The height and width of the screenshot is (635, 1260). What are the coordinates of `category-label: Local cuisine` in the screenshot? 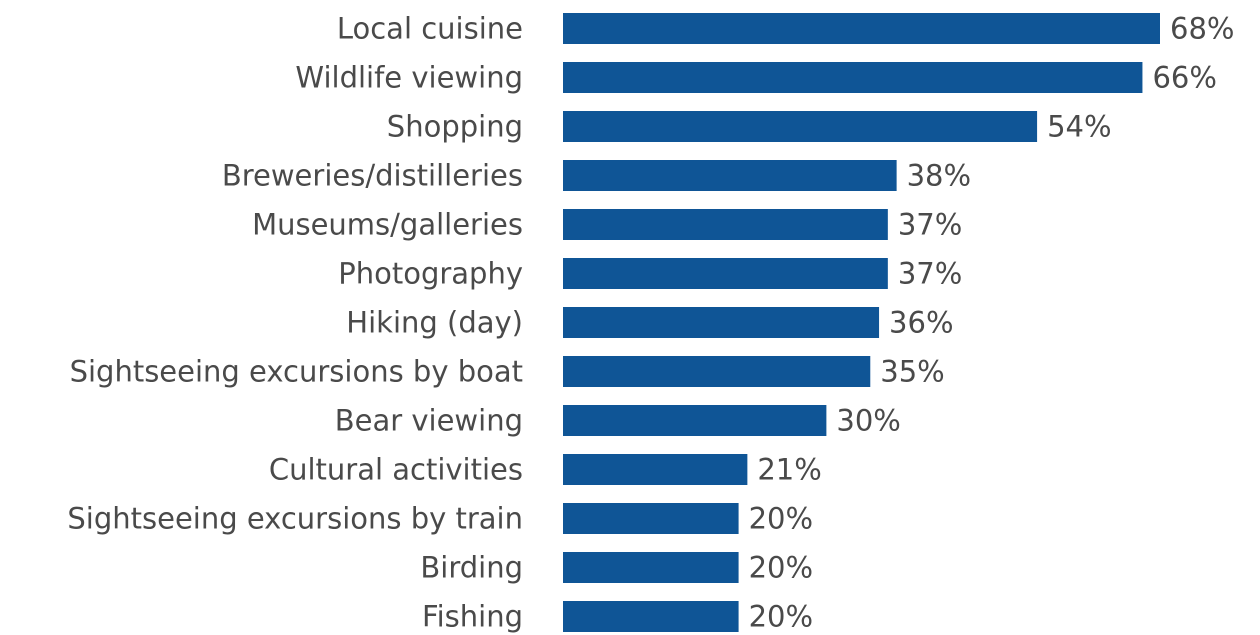 It's located at (430, 29).